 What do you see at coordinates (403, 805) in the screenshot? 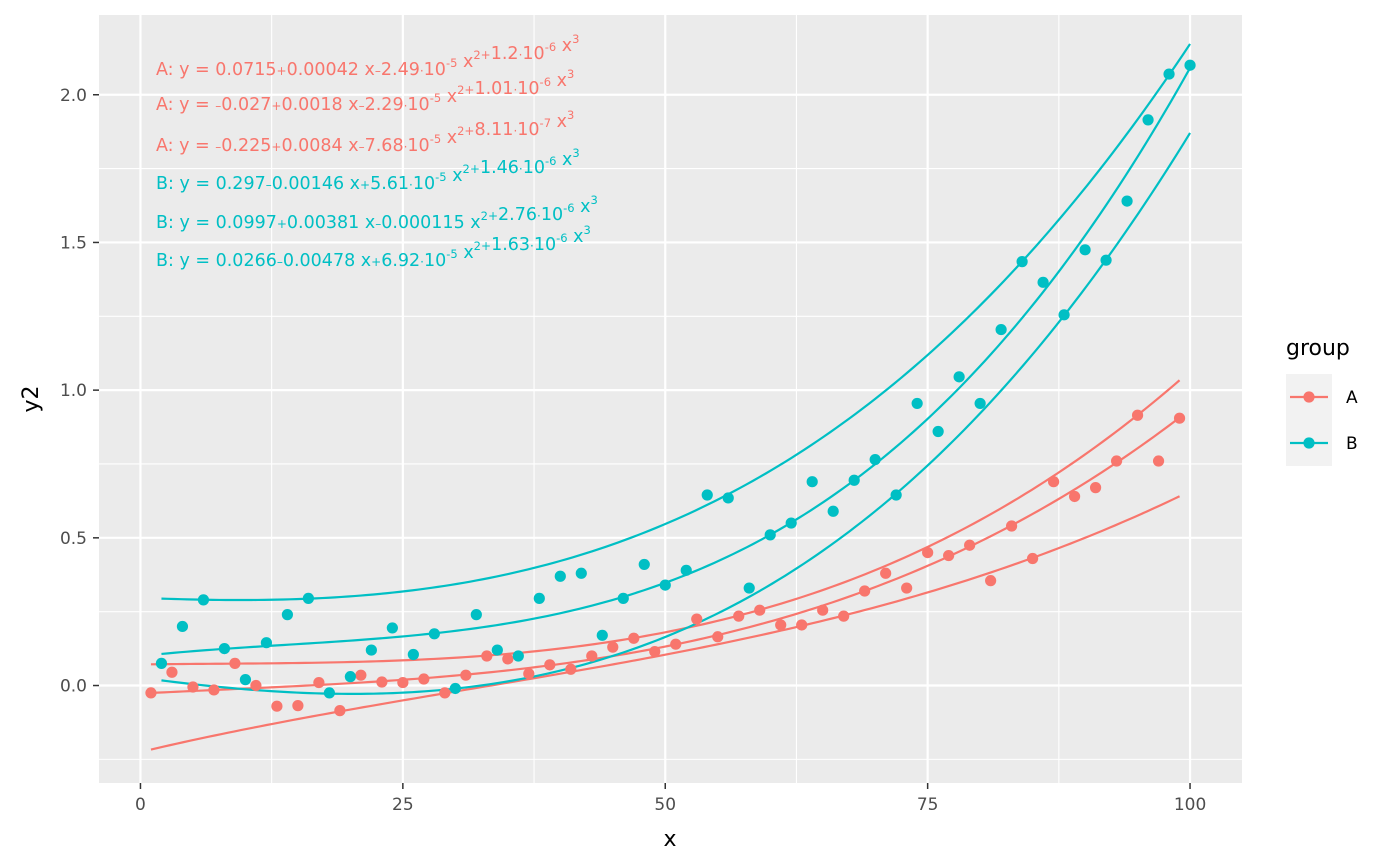
I see `x-tick-label: 25` at bounding box center [403, 805].